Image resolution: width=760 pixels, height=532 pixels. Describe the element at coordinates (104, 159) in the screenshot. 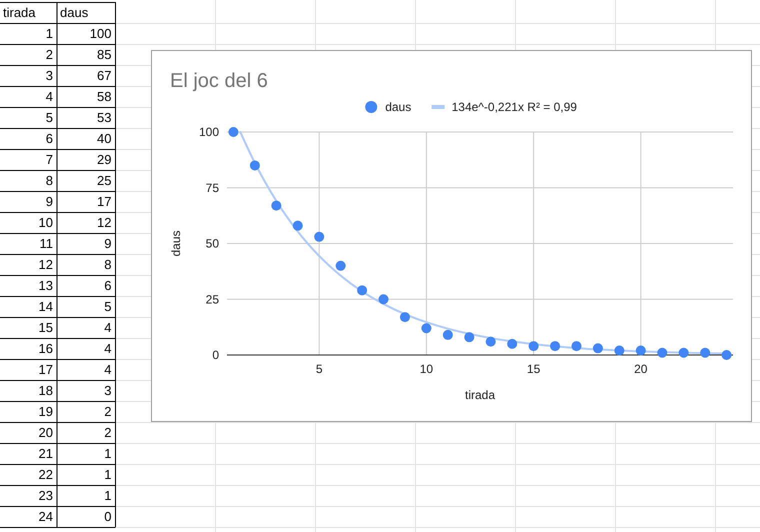

I see `text: 29` at that location.